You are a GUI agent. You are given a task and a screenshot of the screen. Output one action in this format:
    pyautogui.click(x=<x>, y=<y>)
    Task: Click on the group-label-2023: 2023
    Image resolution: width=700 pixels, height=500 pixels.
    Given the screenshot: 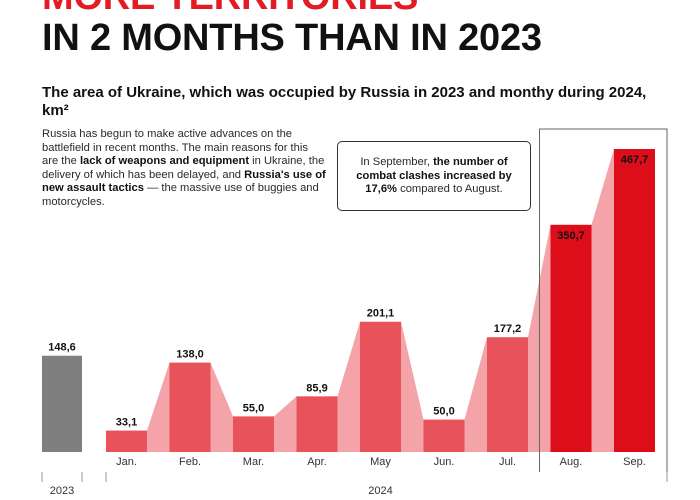 What is the action you would take?
    pyautogui.click(x=62, y=491)
    